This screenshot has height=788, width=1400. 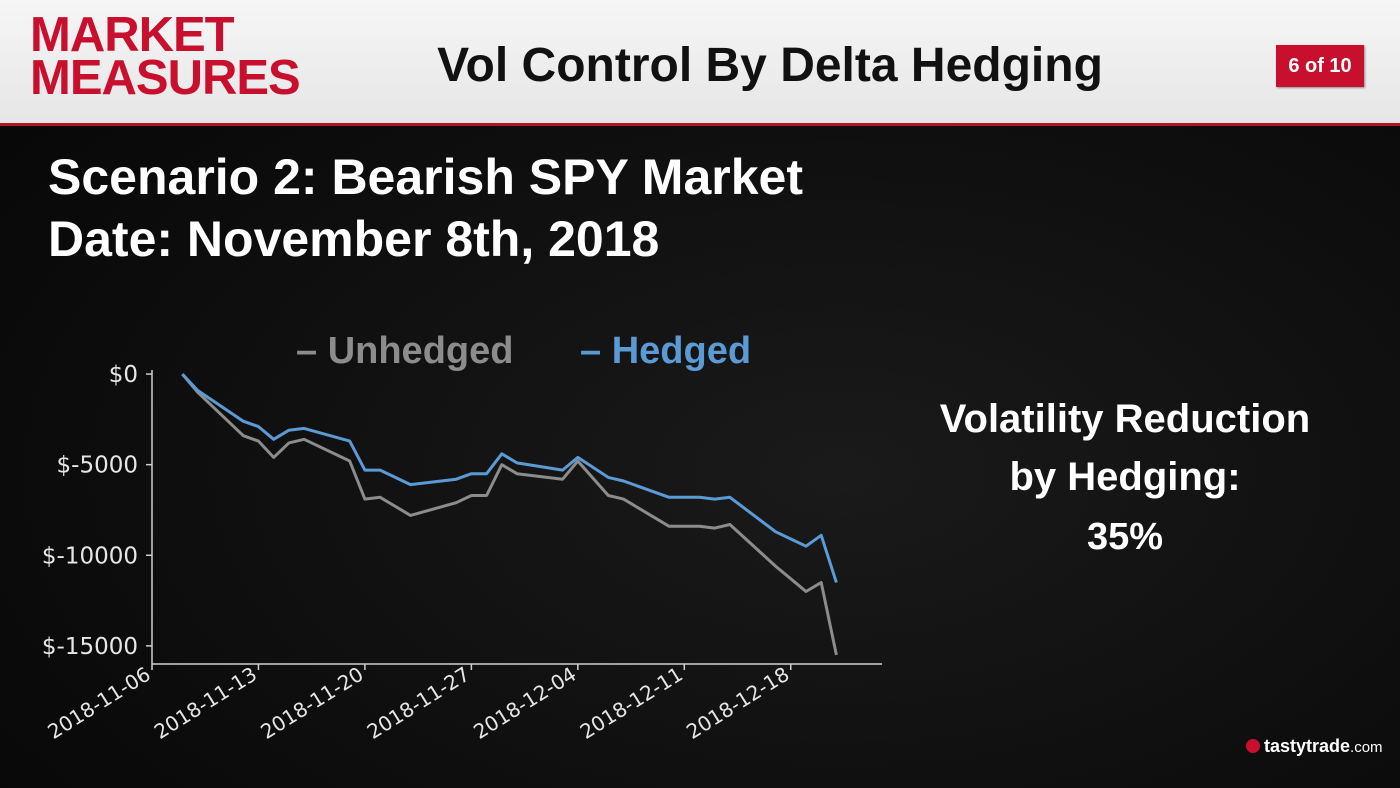 What do you see at coordinates (770, 65) in the screenshot?
I see `page-title: Vol Control By Delta Hedging` at bounding box center [770, 65].